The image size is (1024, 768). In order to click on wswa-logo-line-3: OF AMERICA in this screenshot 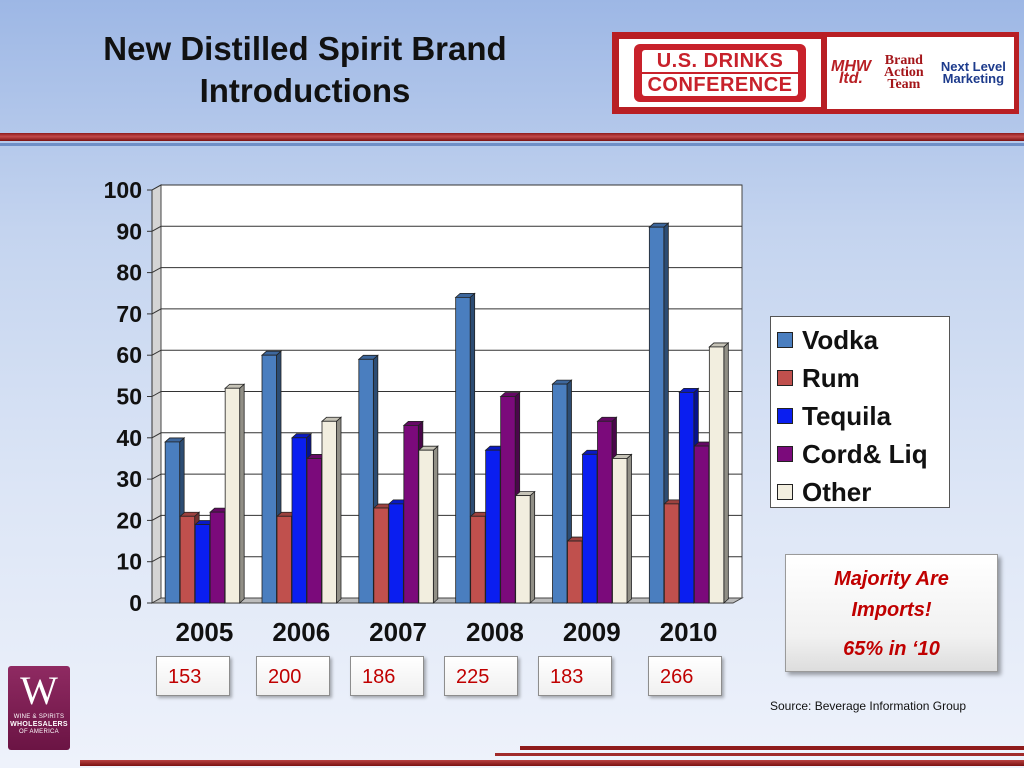, I will do `click(38, 732)`.